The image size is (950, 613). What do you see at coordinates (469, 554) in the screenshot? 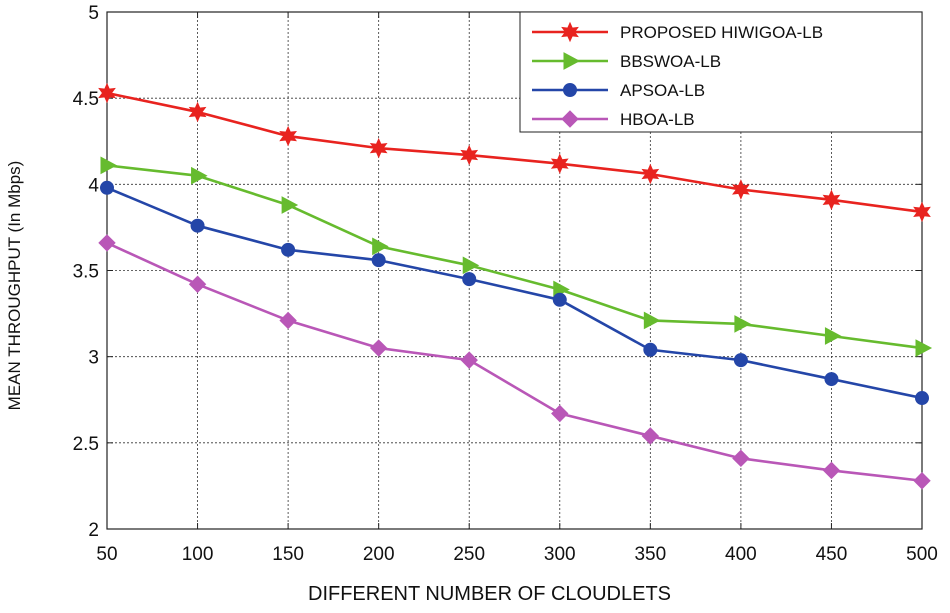
I see `x-tick-label: 250` at bounding box center [469, 554].